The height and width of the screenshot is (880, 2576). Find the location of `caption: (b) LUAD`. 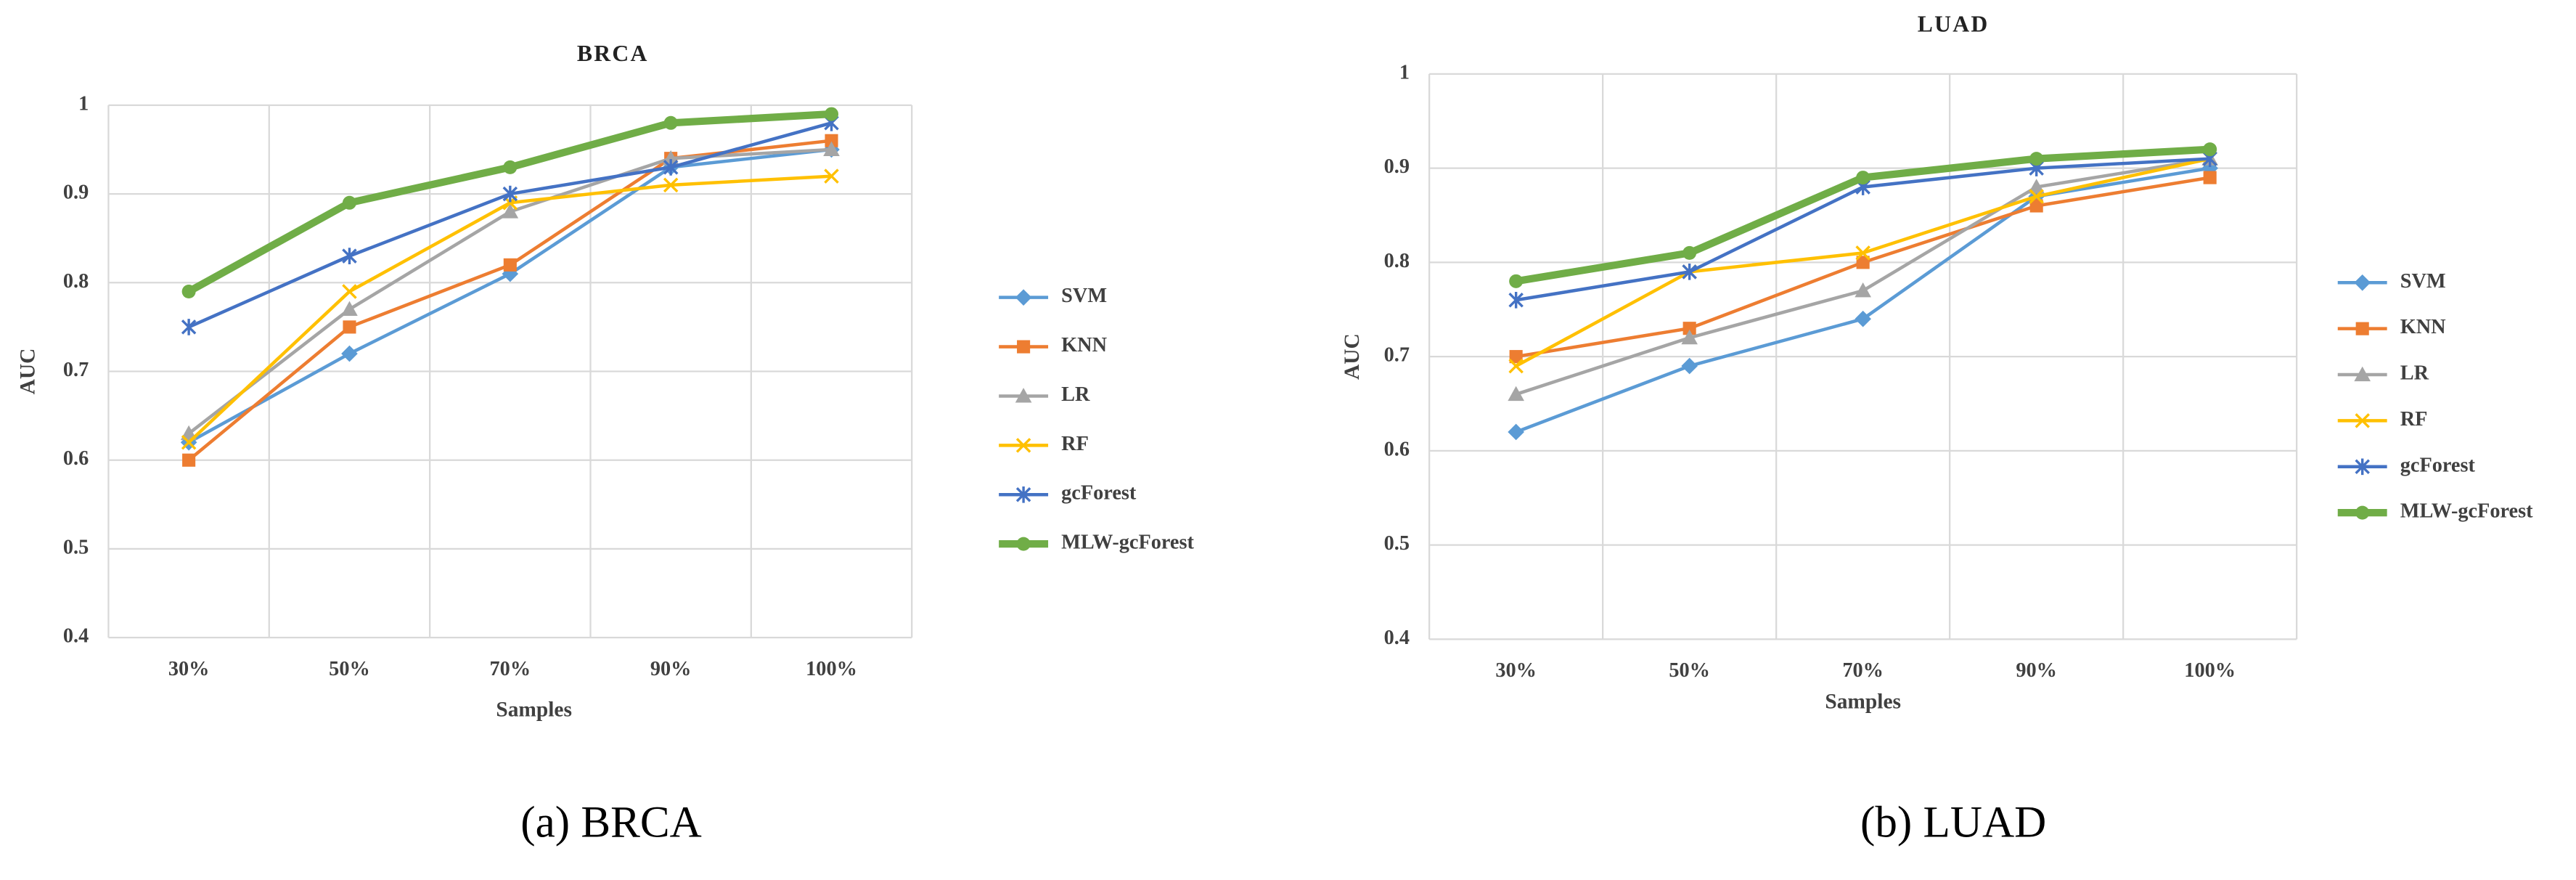

caption: (b) LUAD is located at coordinates (1953, 822).